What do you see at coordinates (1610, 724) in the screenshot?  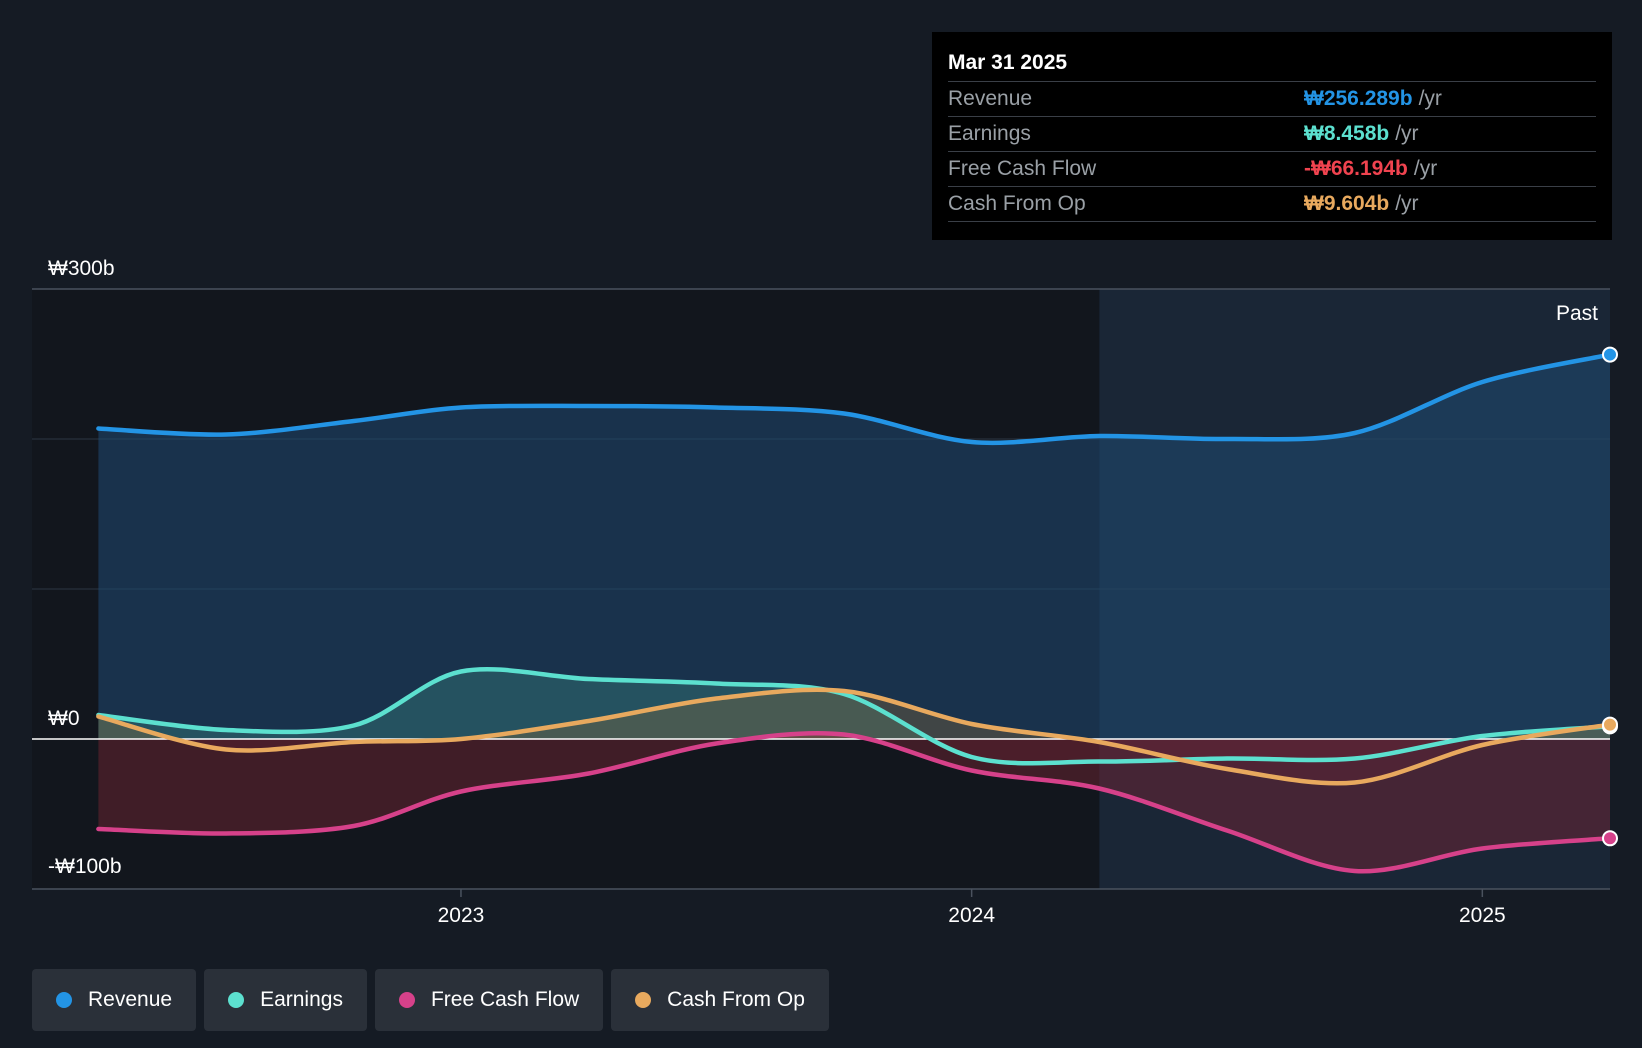 I see `cash-from-op-end-point` at bounding box center [1610, 724].